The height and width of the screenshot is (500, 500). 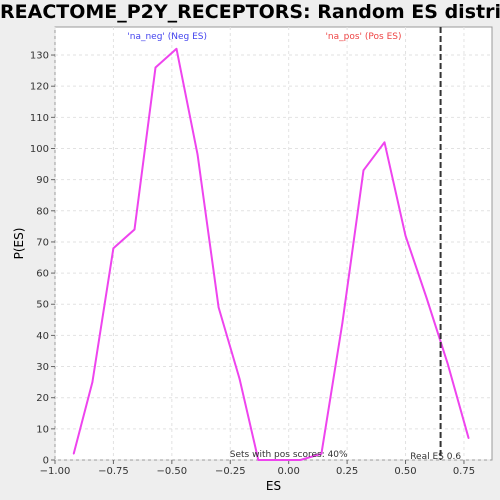 What do you see at coordinates (42, 305) in the screenshot?
I see `y-tick-label: 50` at bounding box center [42, 305].